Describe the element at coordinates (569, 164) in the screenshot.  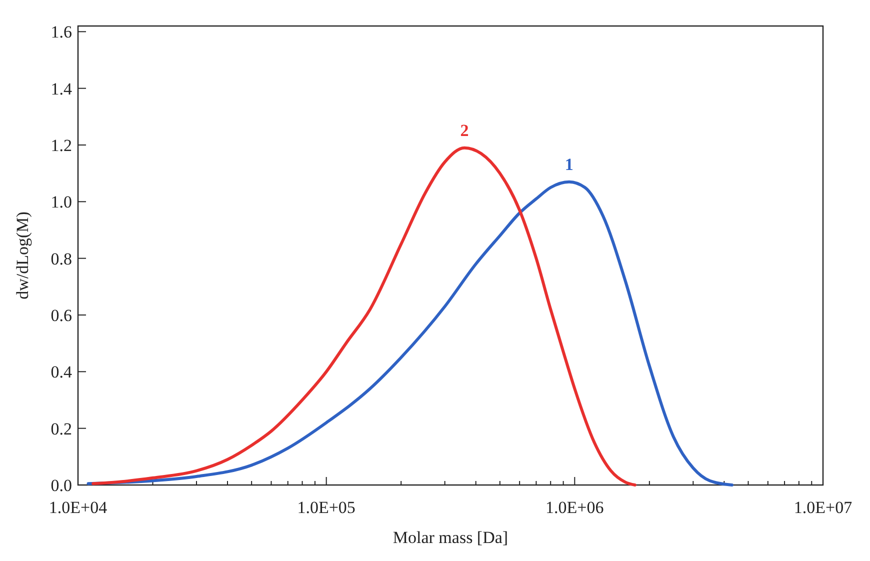
I see `series-label: 1` at that location.